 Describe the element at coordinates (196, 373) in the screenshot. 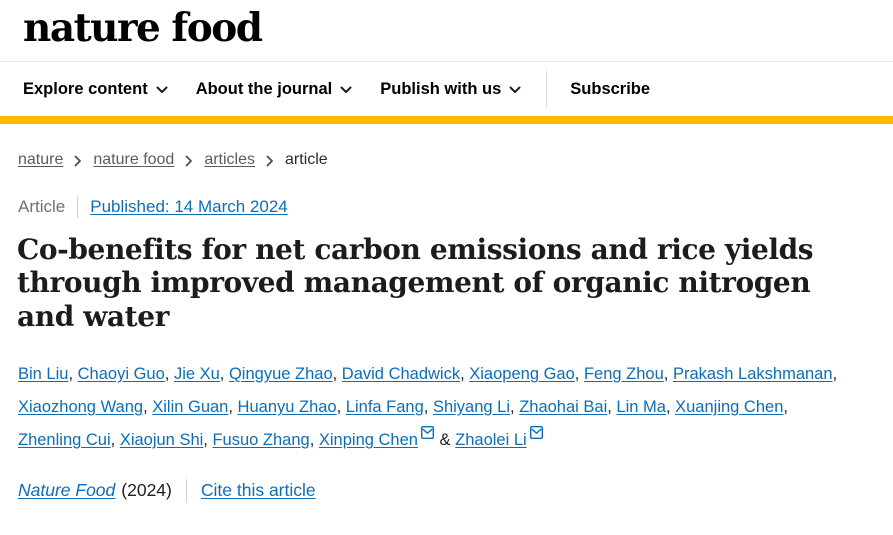

I see `author-link: Jie Xu` at that location.